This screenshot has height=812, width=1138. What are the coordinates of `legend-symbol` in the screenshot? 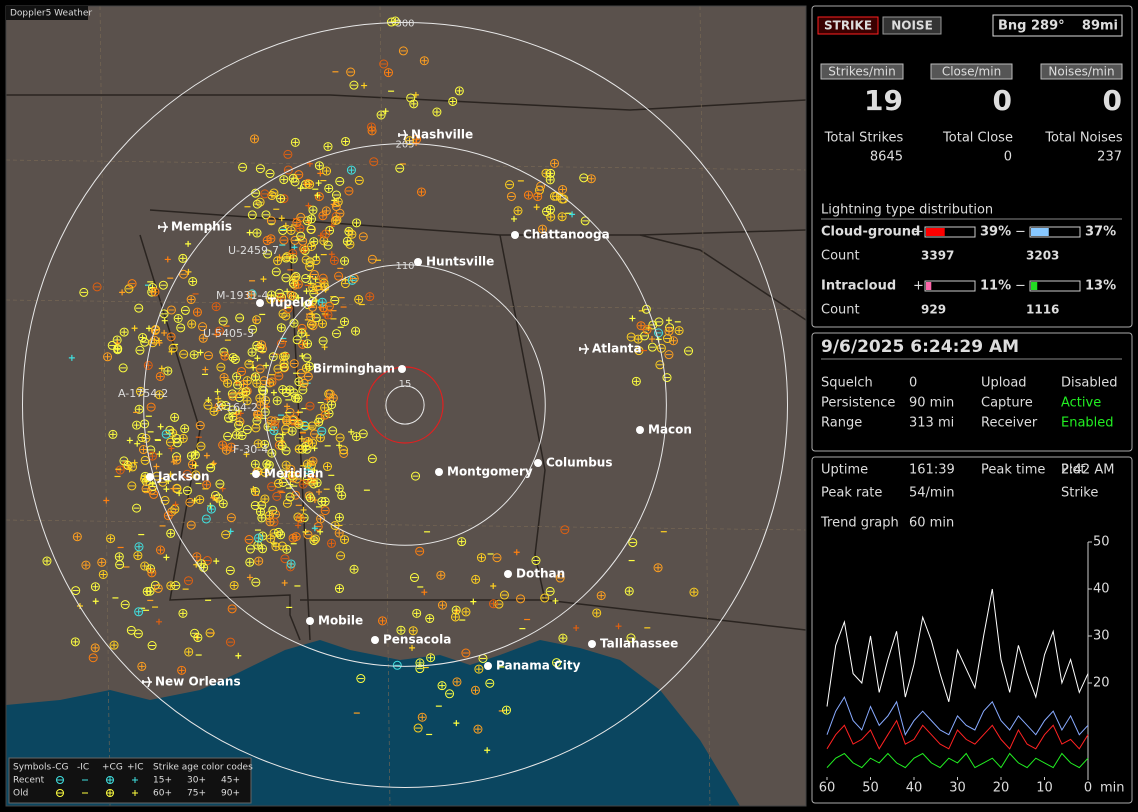 It's located at (60, 793).